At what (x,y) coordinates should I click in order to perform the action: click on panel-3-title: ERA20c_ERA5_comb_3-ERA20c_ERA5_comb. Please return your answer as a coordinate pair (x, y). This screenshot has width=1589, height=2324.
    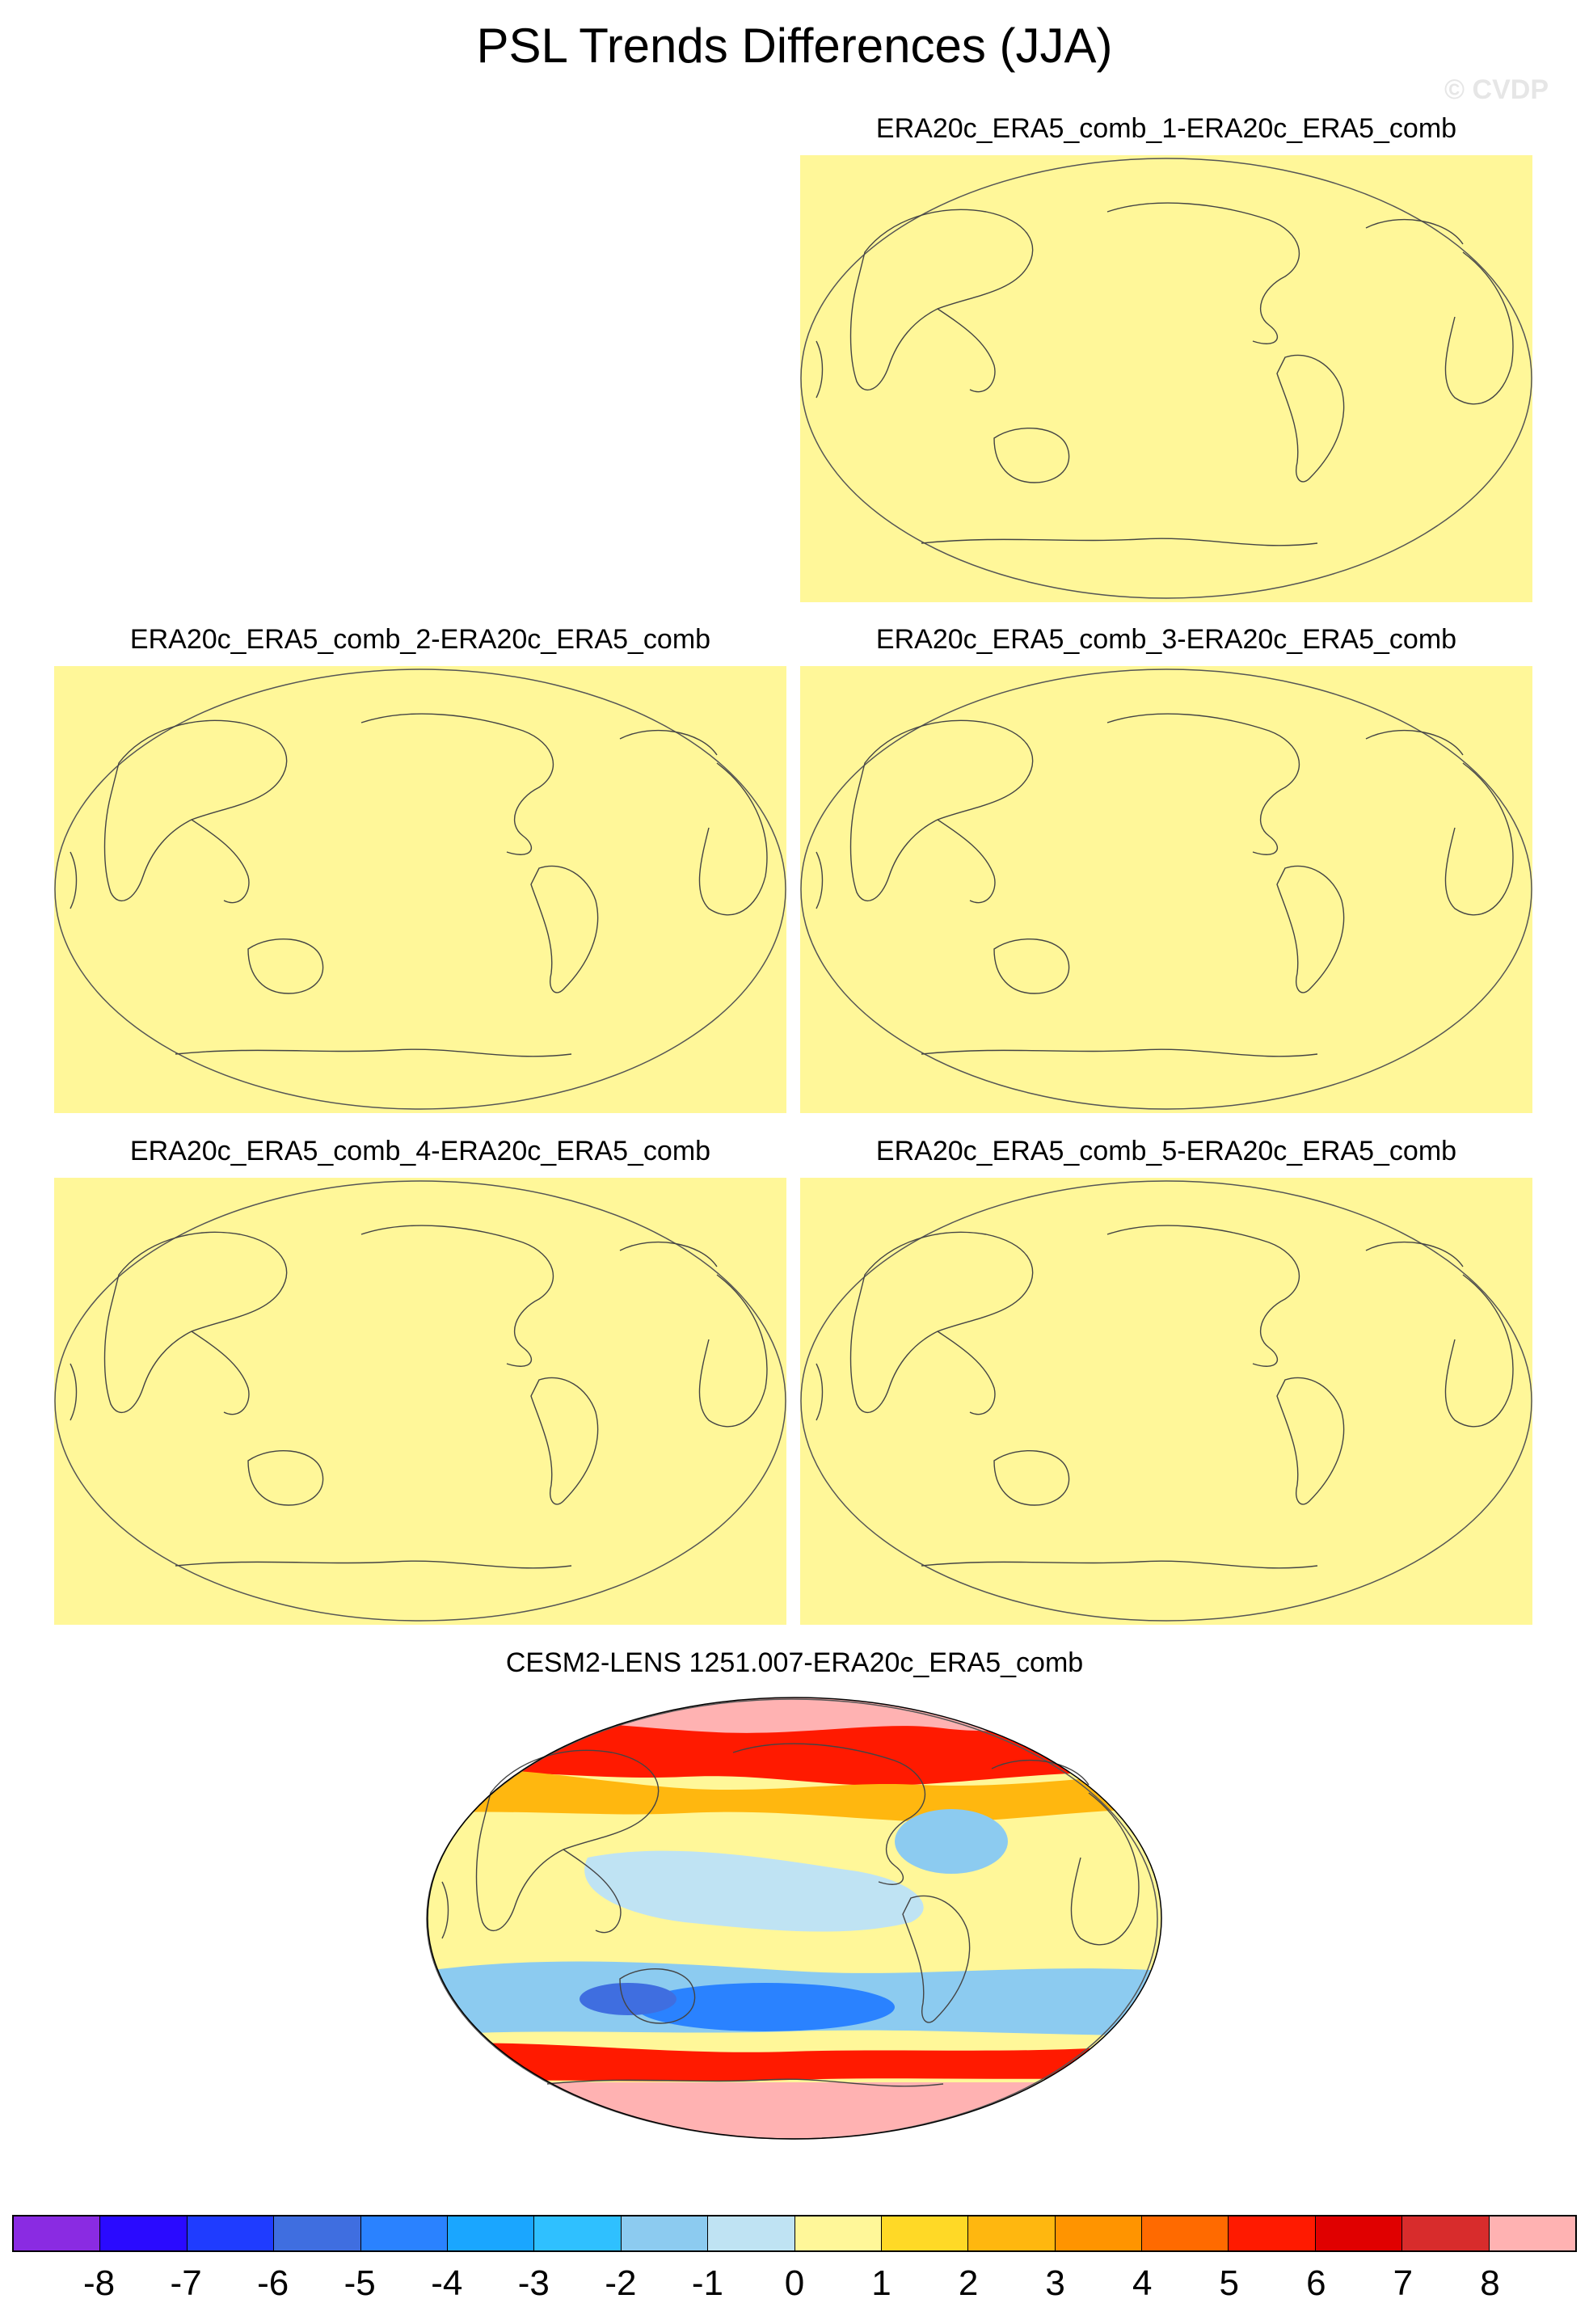
    Looking at the image, I should click on (1166, 639).